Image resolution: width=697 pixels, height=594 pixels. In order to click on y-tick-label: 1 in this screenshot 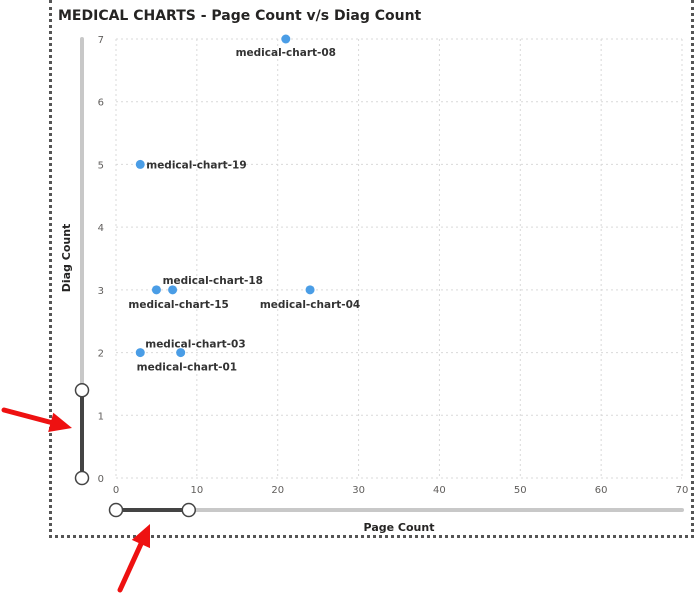, I will do `click(101, 416)`.